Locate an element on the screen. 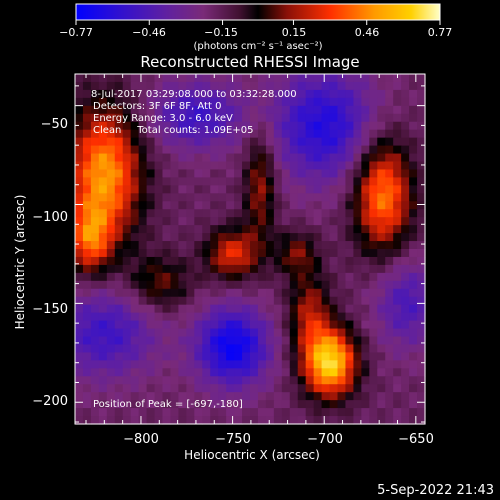  colorbar-ticks is located at coordinates (258, 22).